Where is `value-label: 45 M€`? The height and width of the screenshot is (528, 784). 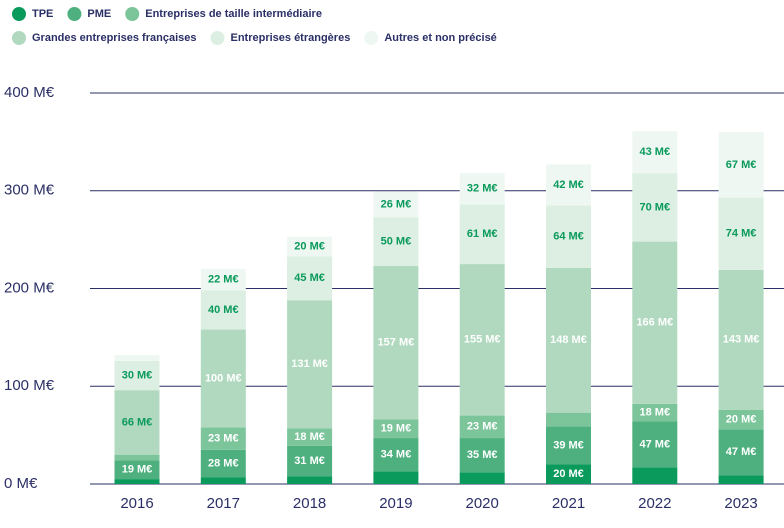
value-label: 45 M€ is located at coordinates (309, 278).